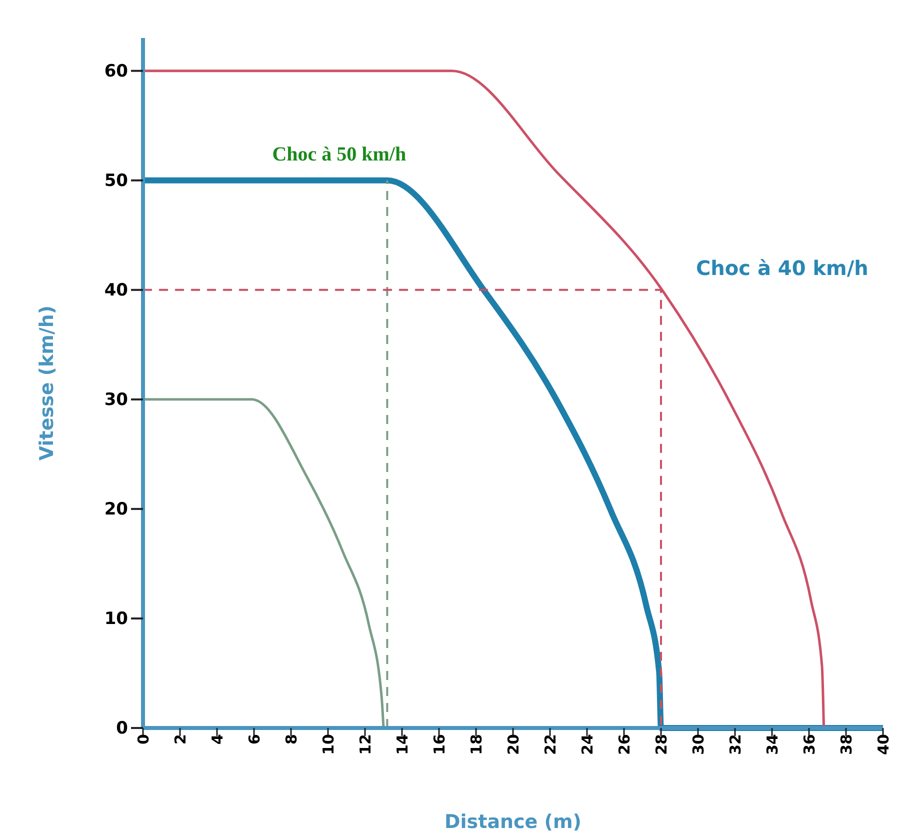 This screenshot has height=839, width=922. Describe the element at coordinates (328, 744) in the screenshot. I see `x-tick-label: 10` at that location.